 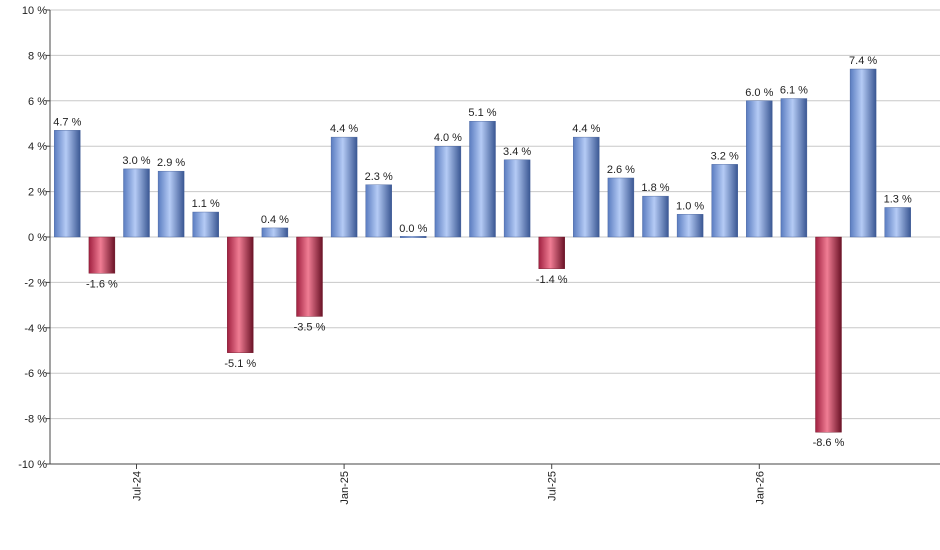 What do you see at coordinates (863, 61) in the screenshot?
I see `bar-value-label: 7.4 %` at bounding box center [863, 61].